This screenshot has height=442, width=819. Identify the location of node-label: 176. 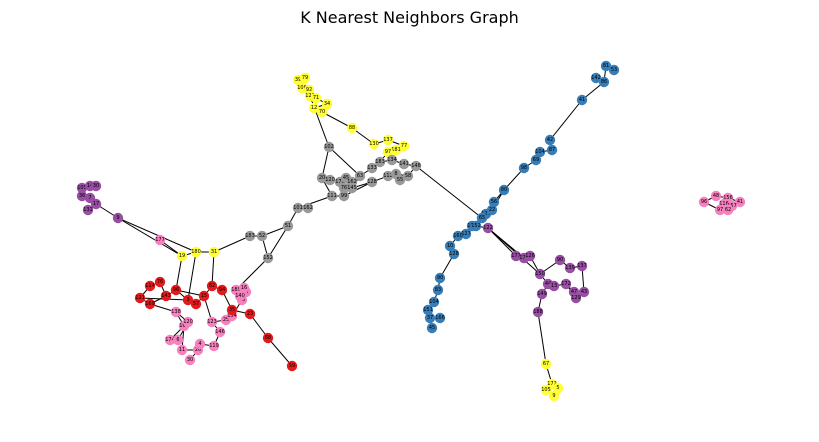
(340, 182).